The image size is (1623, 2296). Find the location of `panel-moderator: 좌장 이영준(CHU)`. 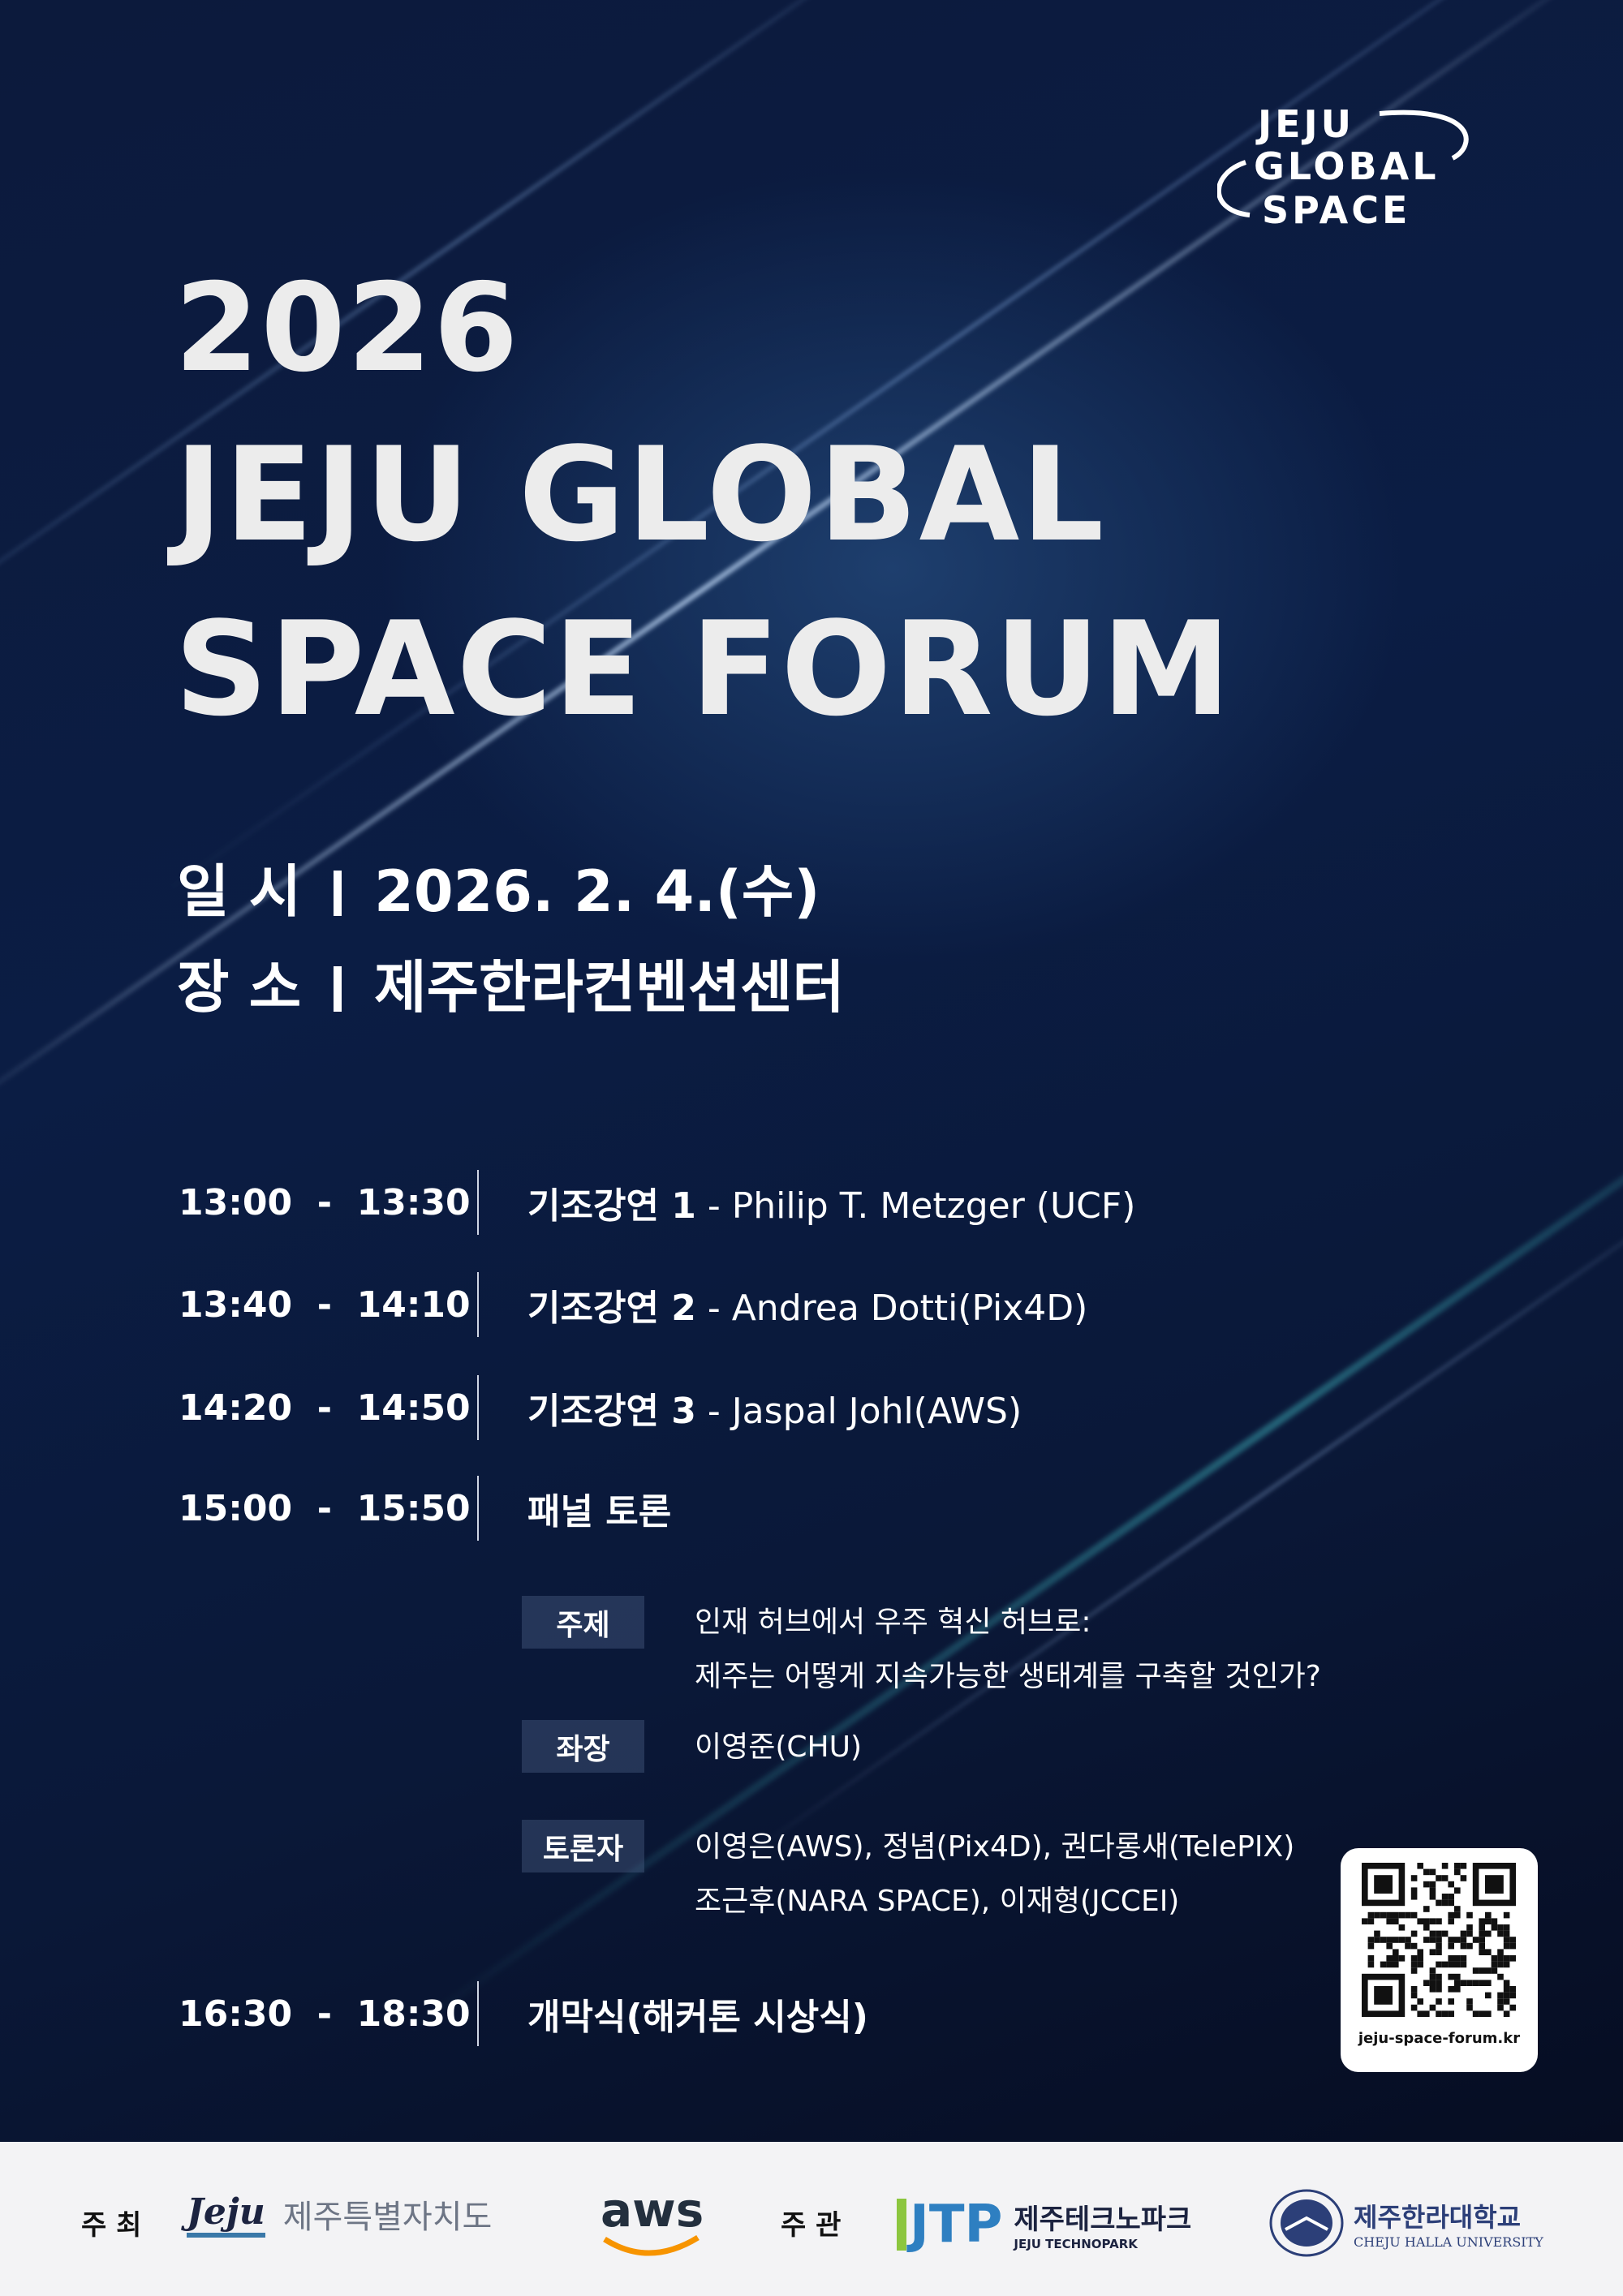

panel-moderator: 좌장 이영준(CHU) is located at coordinates (692, 1747).